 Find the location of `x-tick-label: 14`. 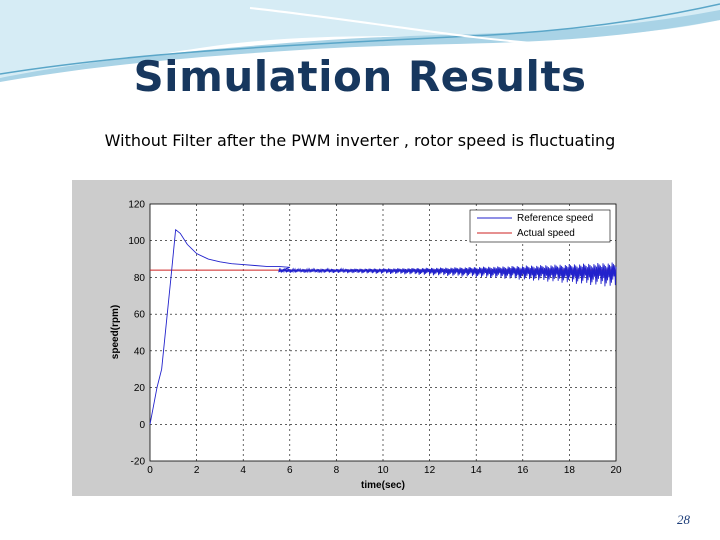

x-tick-label: 14 is located at coordinates (477, 470).